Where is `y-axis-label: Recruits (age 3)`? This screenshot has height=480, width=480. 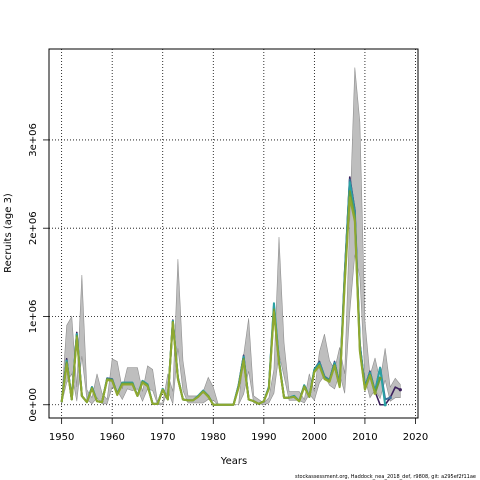
y-axis-label: Recruits (age 3) is located at coordinates (8, 233).